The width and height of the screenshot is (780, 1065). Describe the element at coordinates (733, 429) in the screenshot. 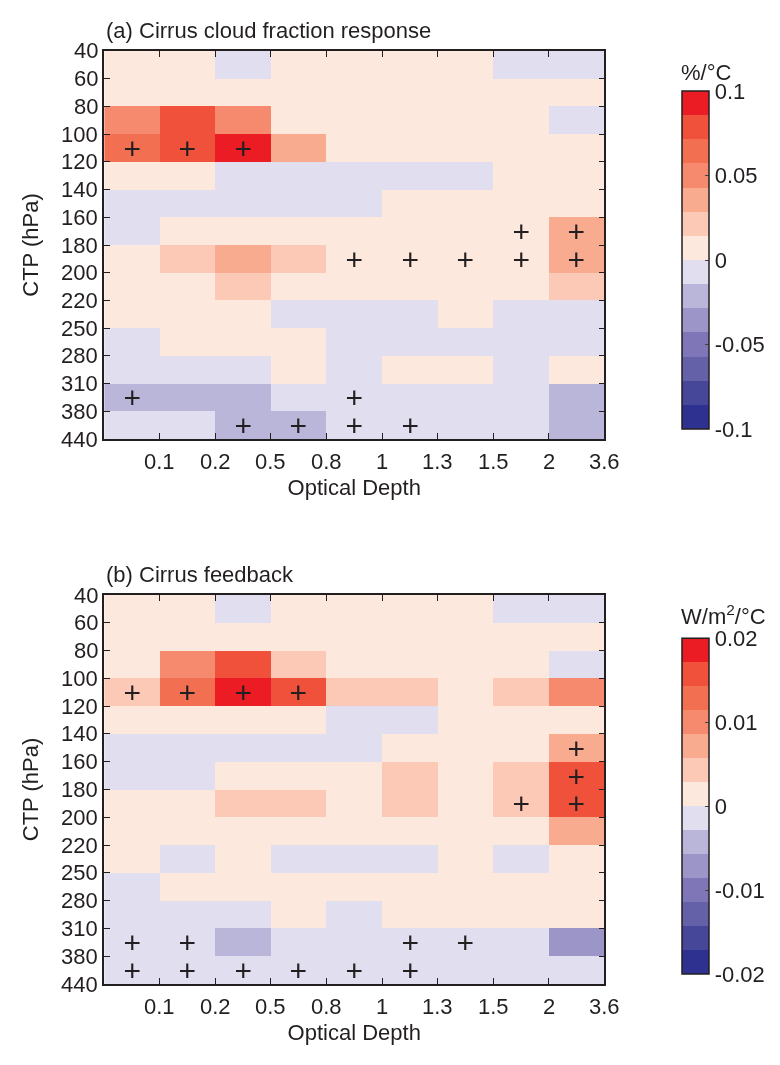

I see `color-bar-label: -0.1` at that location.